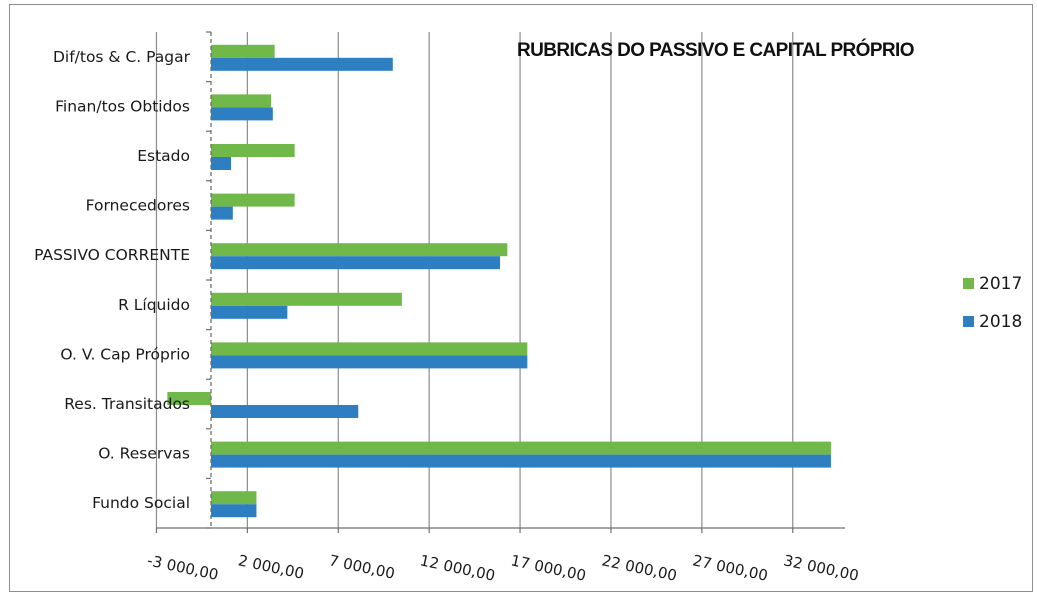 The height and width of the screenshot is (596, 1037). I want to click on category-label: PASSIVO CORRENTE, so click(112, 255).